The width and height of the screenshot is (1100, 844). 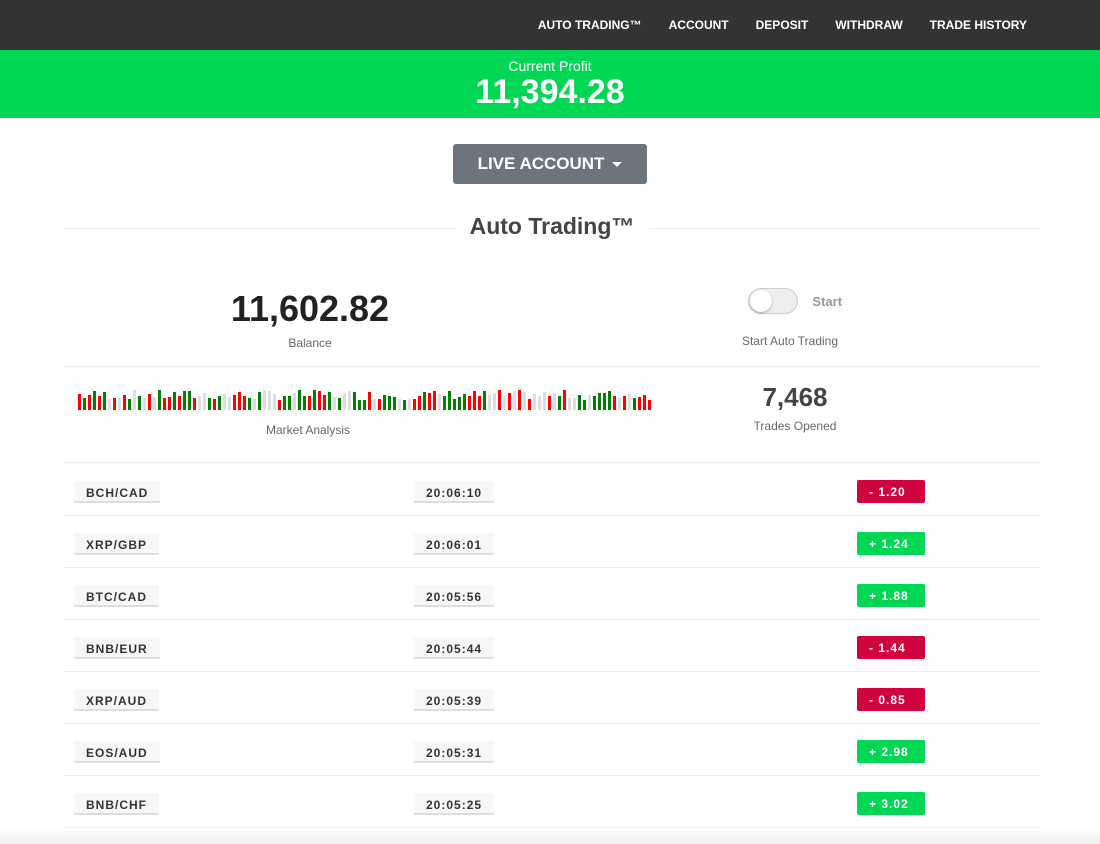 What do you see at coordinates (116, 804) in the screenshot?
I see `pair-badge: BNB/CHF` at bounding box center [116, 804].